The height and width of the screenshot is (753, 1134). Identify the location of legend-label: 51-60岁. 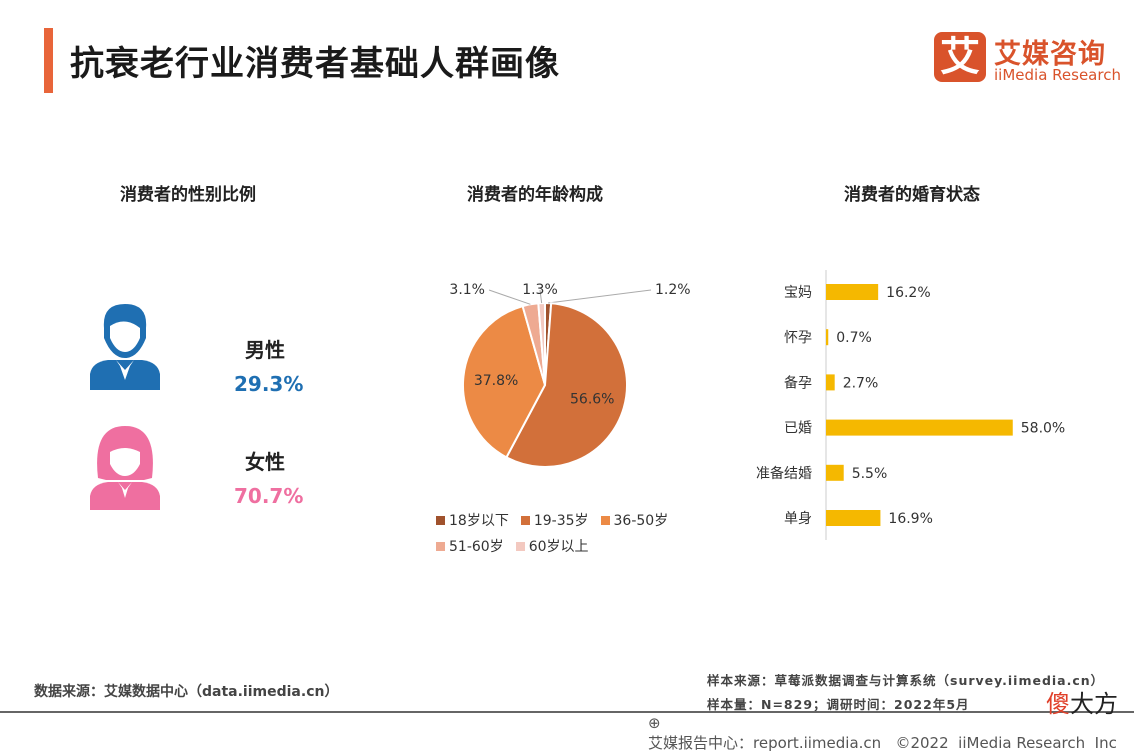
(476, 547).